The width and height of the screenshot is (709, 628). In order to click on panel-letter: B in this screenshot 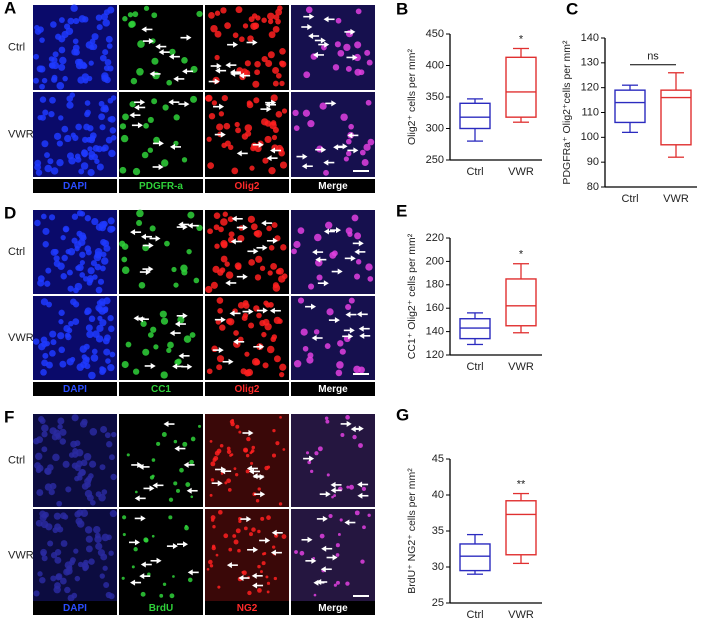, I will do `click(402, 9)`.